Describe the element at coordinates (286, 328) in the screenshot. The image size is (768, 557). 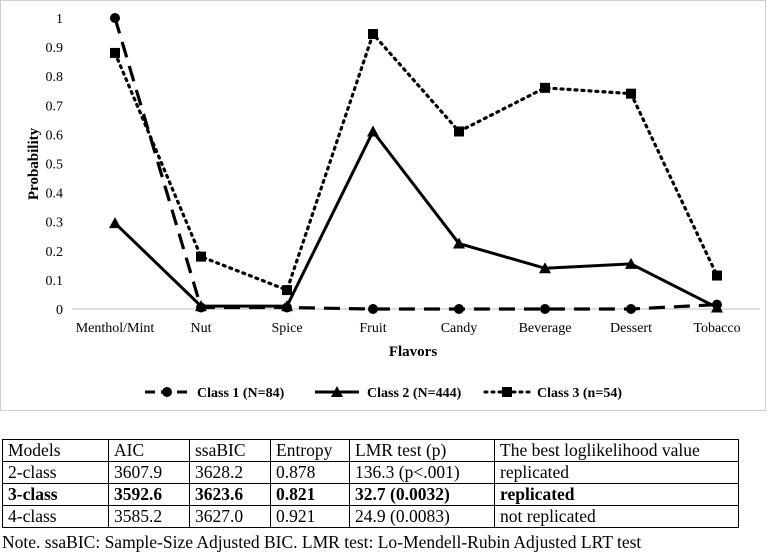
I see `x-tick-label: Spice` at that location.